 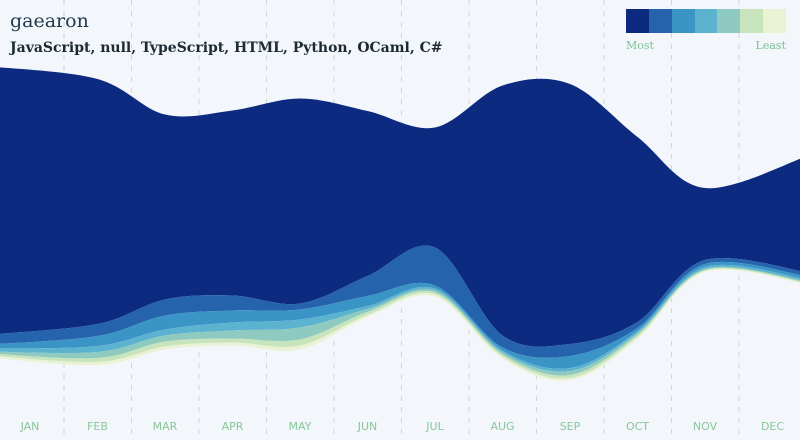 What do you see at coordinates (49, 21) in the screenshot?
I see `chart-title: gaearon` at bounding box center [49, 21].